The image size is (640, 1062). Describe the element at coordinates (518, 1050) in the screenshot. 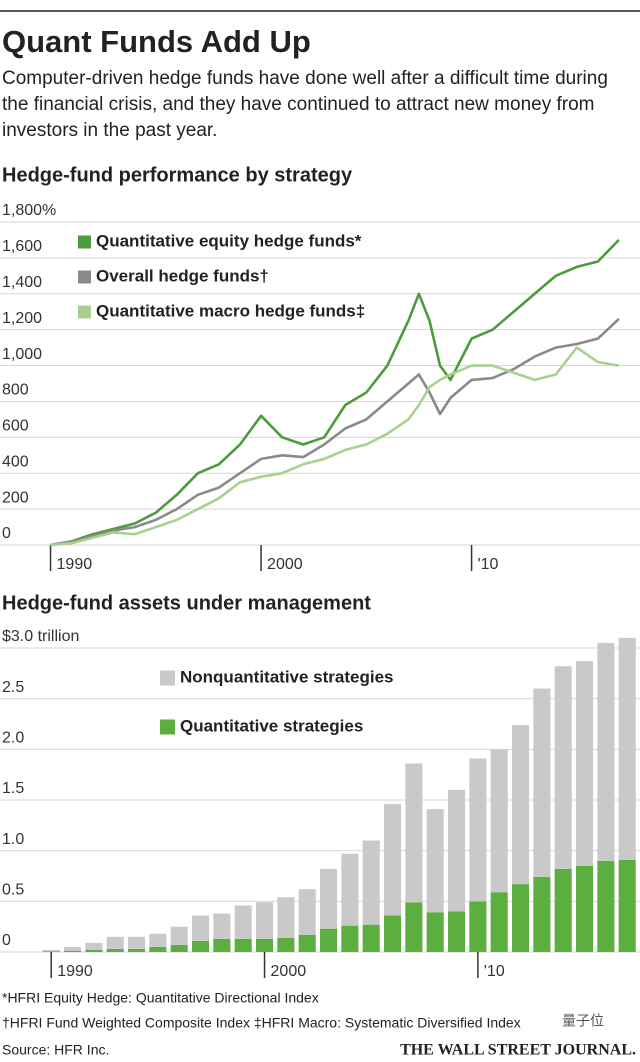

I see `publisher: THE WALL STREET JOURNAL.` at that location.